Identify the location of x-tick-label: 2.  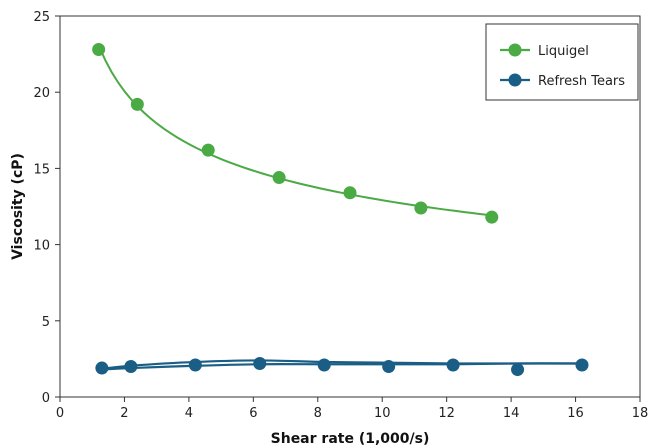
(124, 413).